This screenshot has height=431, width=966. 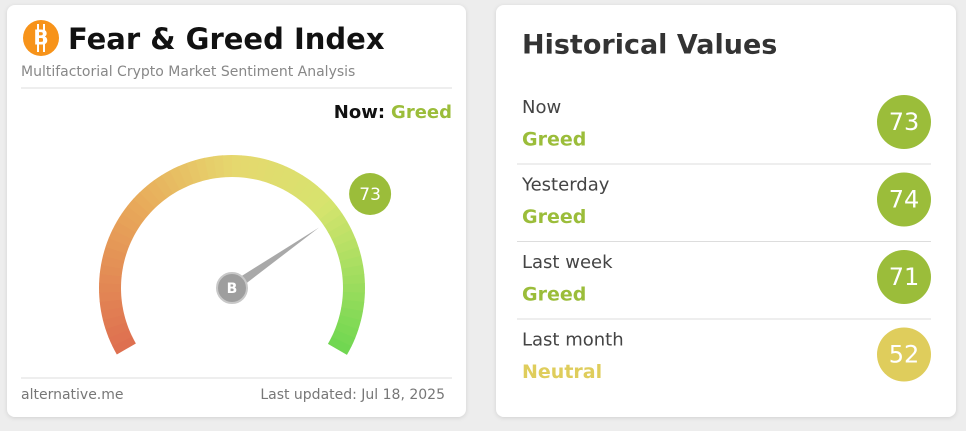 What do you see at coordinates (904, 277) in the screenshot?
I see `value-badge-label: 71` at bounding box center [904, 277].